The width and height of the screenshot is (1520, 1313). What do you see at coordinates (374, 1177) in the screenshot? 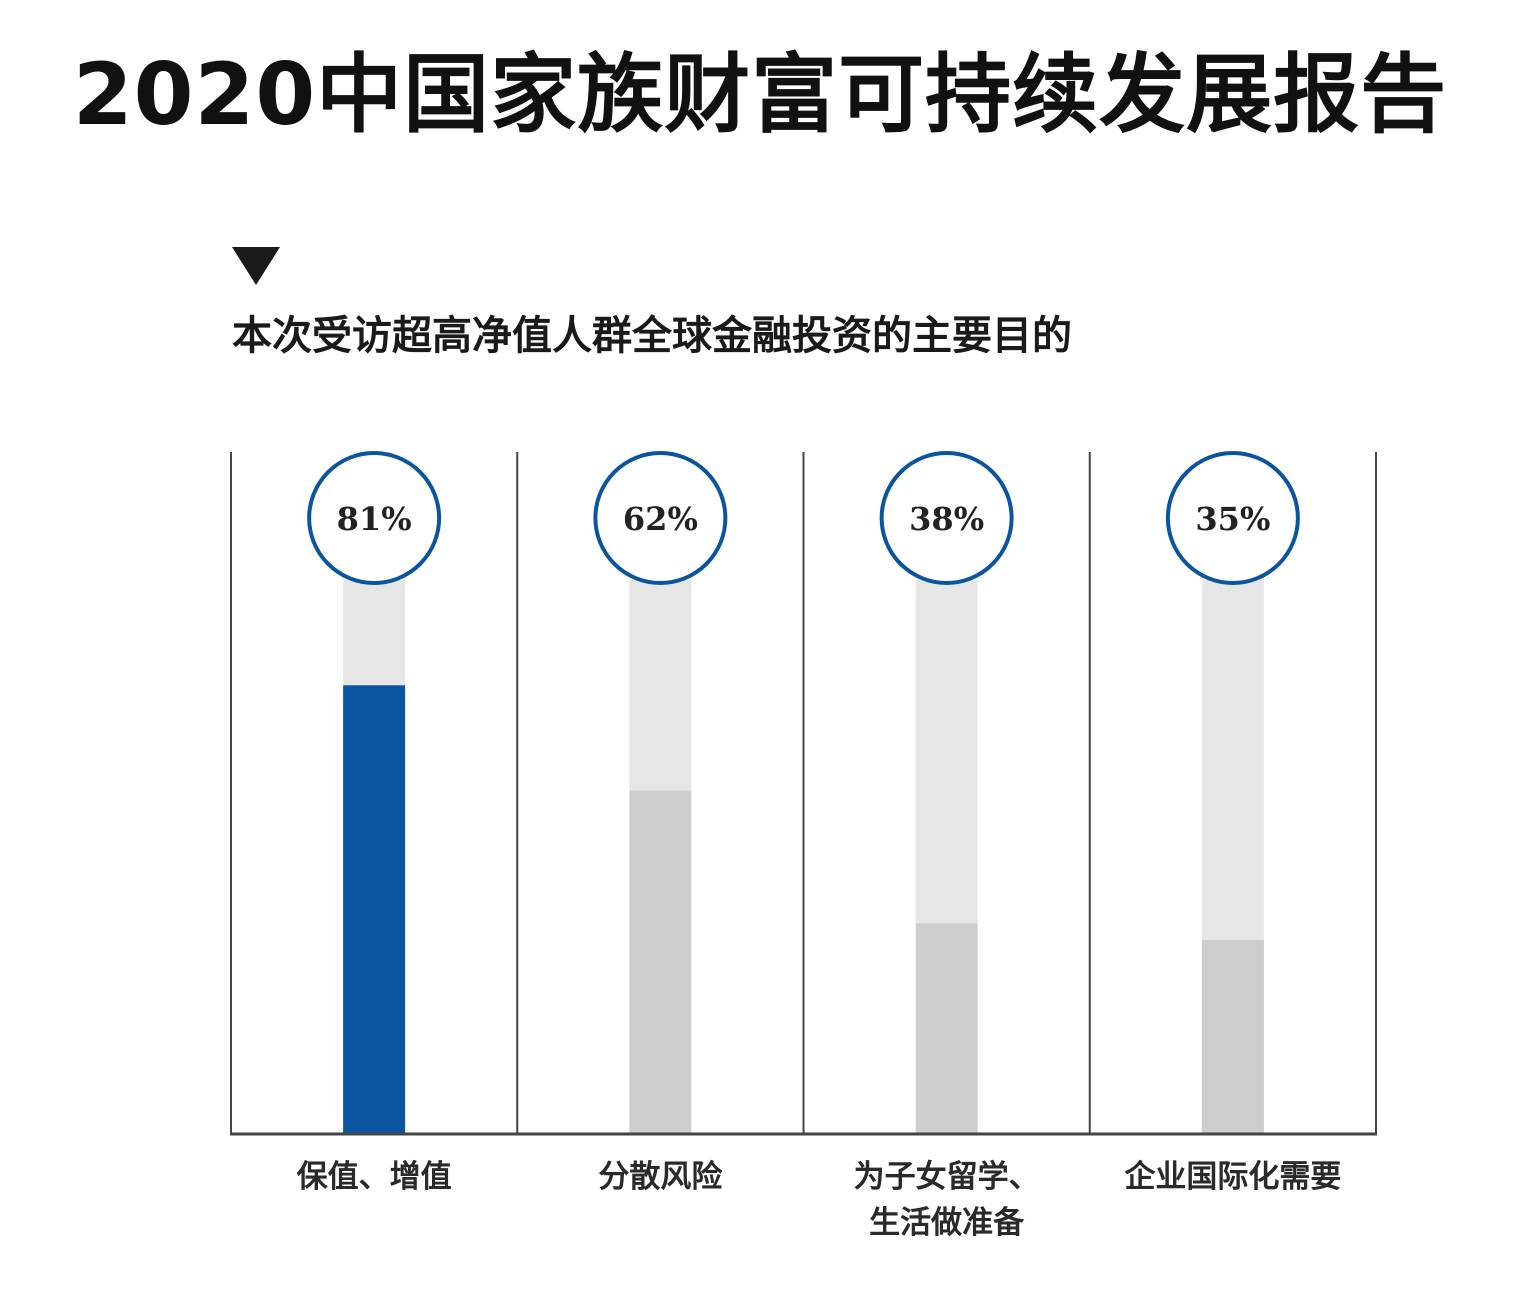
I see `category-label: 保值、增值` at bounding box center [374, 1177].